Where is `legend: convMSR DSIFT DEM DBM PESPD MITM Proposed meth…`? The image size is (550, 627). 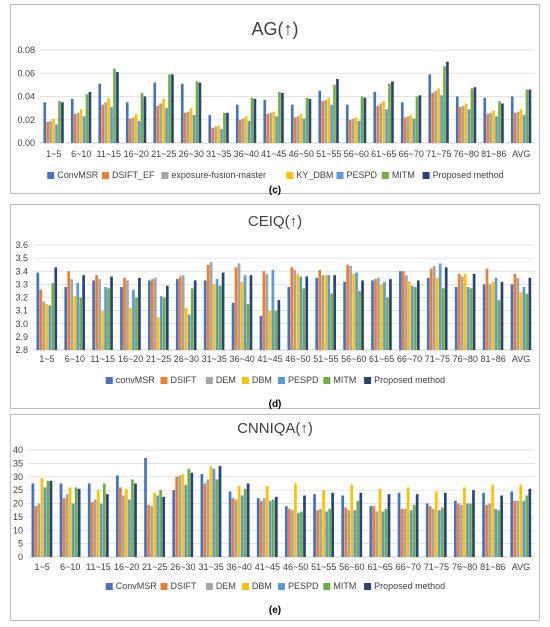 legend: convMSR DSIFT DEM DBM PESPD MITM Proposed meth… is located at coordinates (275, 380).